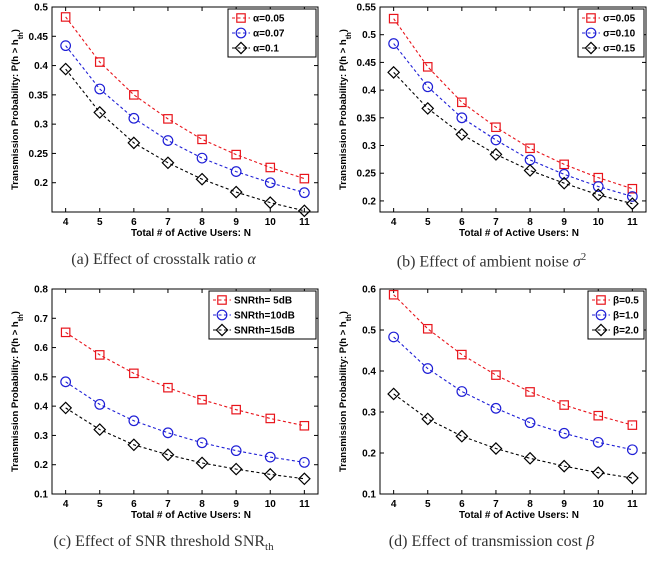  What do you see at coordinates (266, 49) in the screenshot?
I see `legend-label-a-2: α=0.1` at bounding box center [266, 49].